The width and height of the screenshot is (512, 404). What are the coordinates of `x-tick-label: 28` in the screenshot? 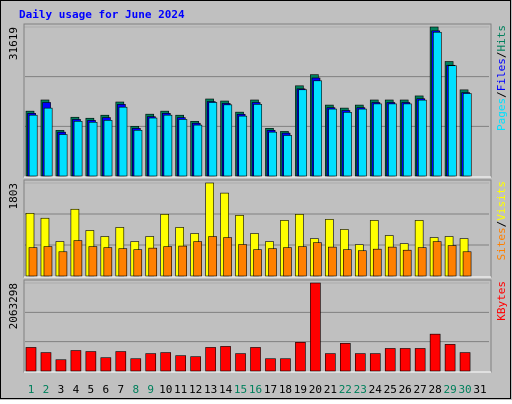 It's located at (435, 389).